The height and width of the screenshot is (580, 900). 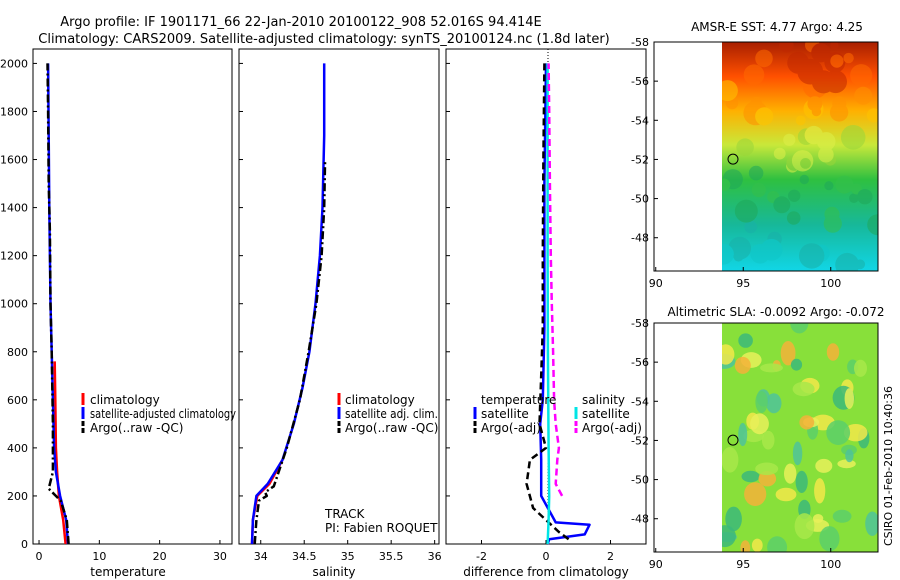 What do you see at coordinates (830, 283) in the screenshot?
I see `x-tick-label: 100` at bounding box center [830, 283].